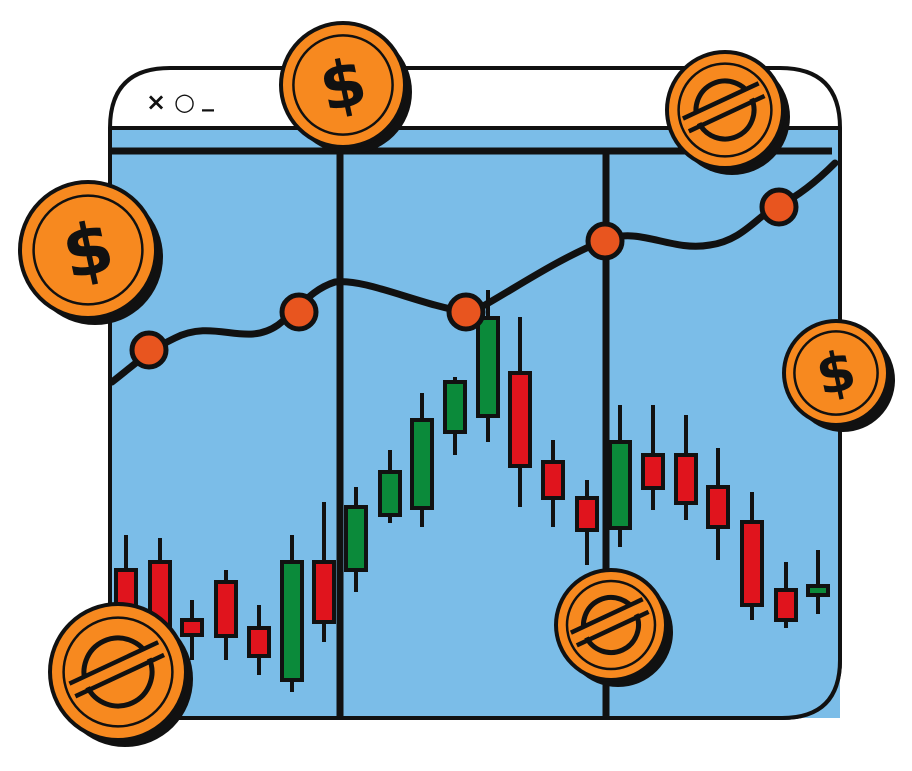 The image size is (912, 771). What do you see at coordinates (184, 102) in the screenshot?
I see `maximize-icon: ○` at bounding box center [184, 102].